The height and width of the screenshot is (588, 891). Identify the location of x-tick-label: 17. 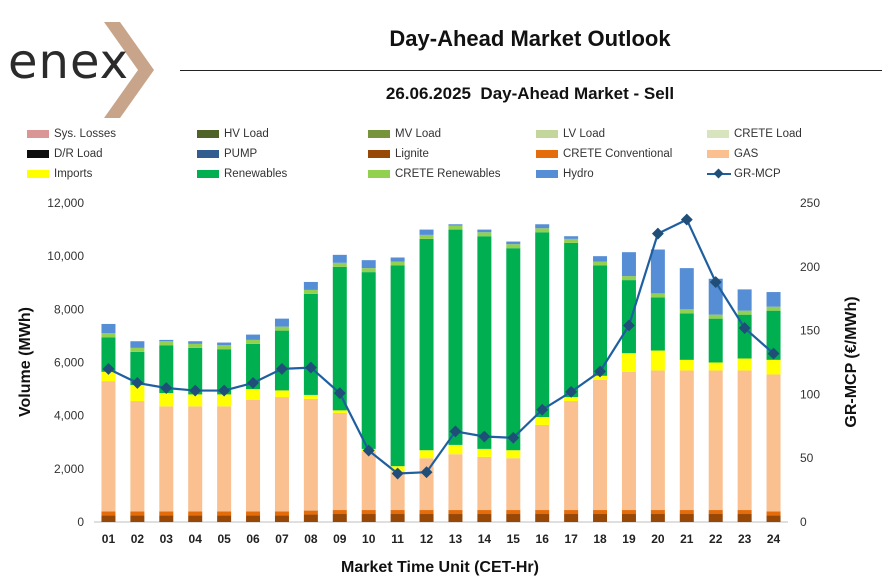
(571, 539).